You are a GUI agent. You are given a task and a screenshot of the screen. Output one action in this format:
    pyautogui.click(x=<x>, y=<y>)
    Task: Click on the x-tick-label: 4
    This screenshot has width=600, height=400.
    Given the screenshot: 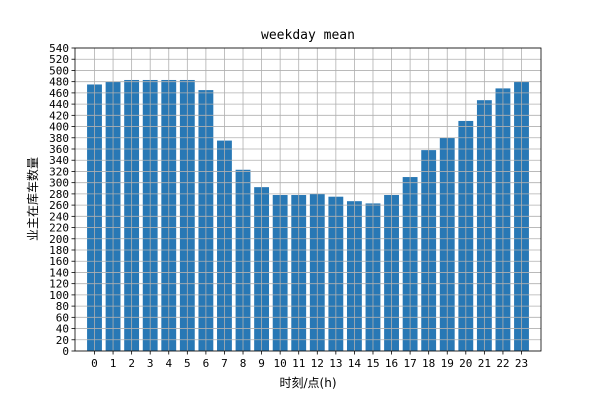 What is the action you would take?
    pyautogui.click(x=168, y=363)
    